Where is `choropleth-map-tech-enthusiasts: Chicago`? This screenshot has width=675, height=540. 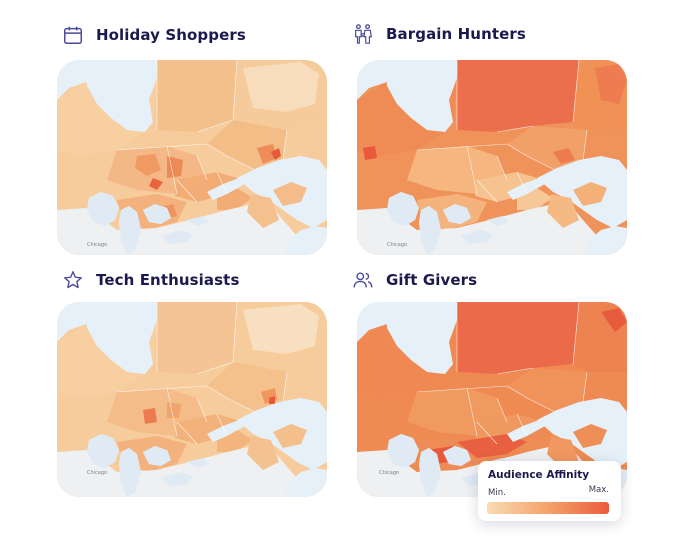
choropleth-map-tech-enthusiasts: Chicago is located at coordinates (192, 399).